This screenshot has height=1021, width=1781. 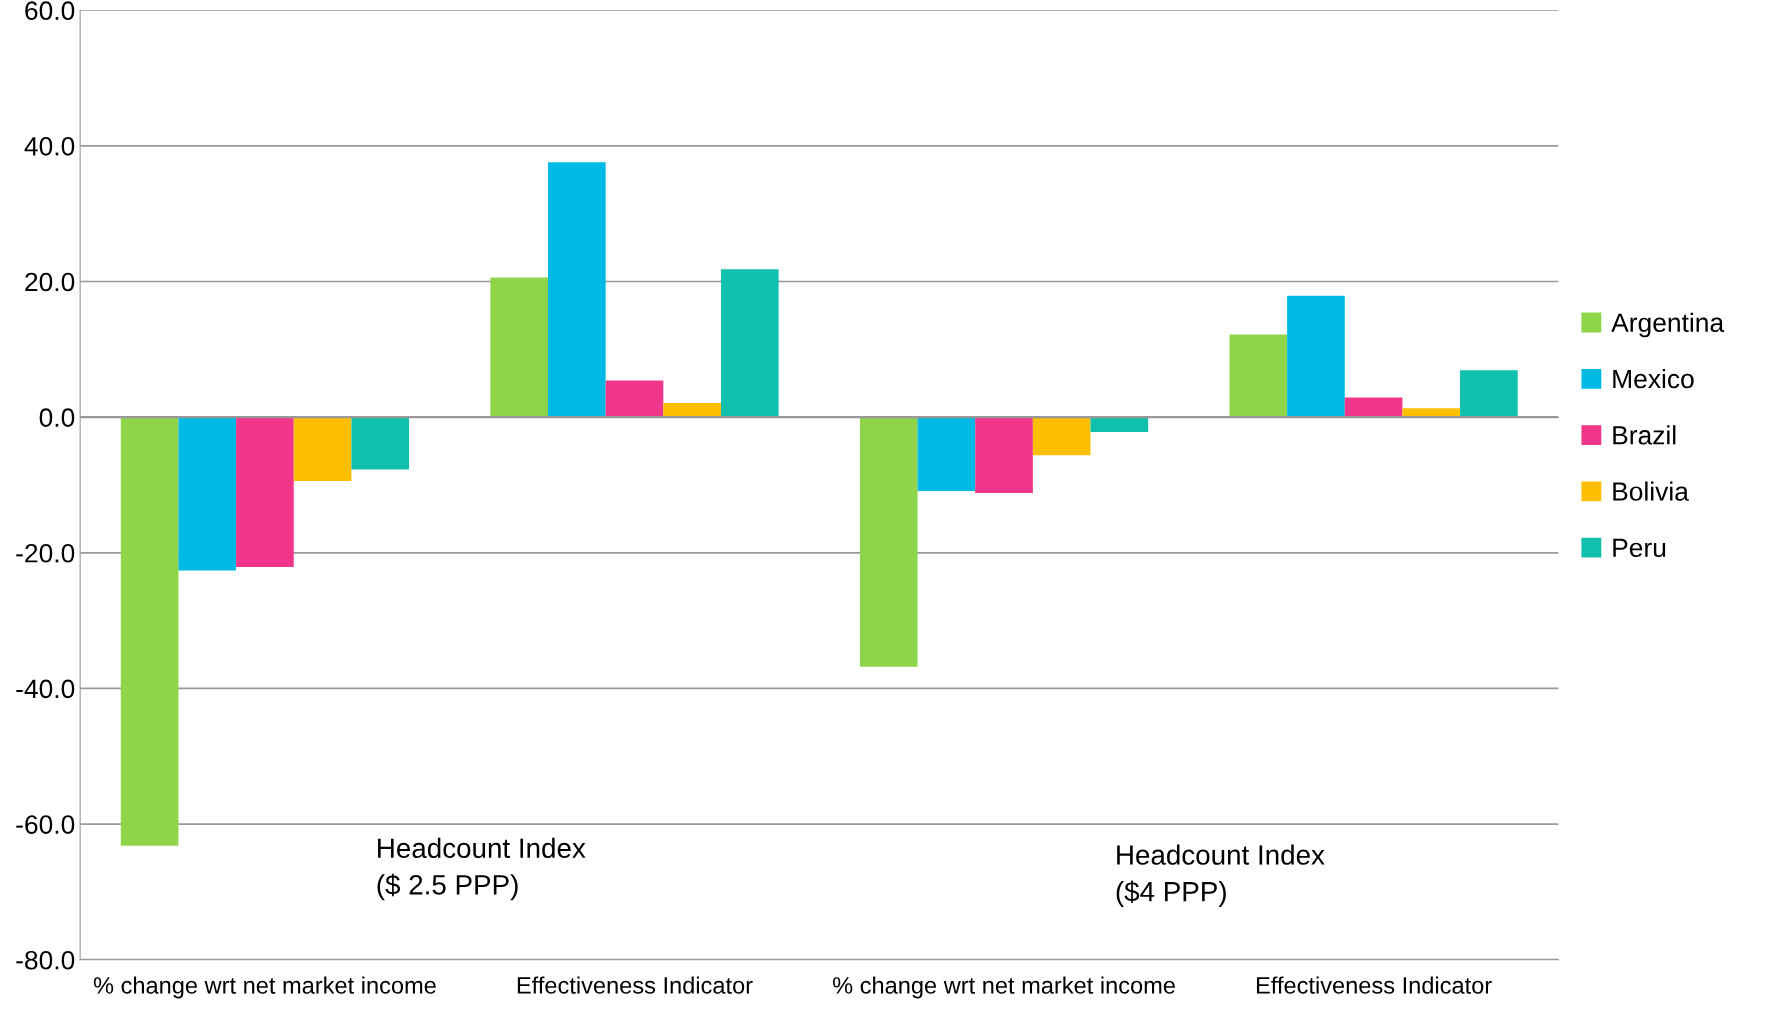 What do you see at coordinates (1639, 548) in the screenshot?
I see `legend-label: Peru` at bounding box center [1639, 548].